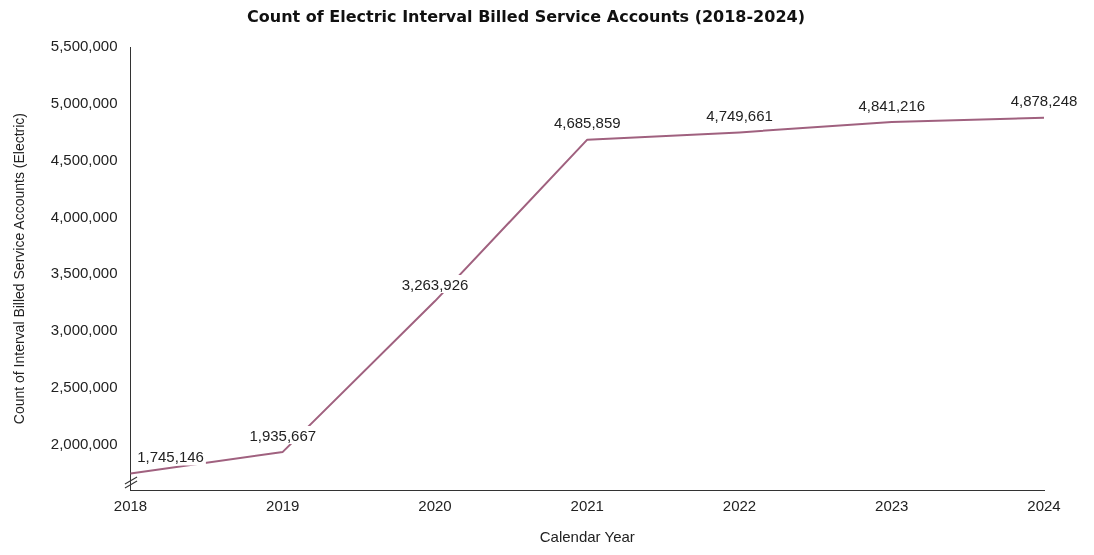 Image resolution: width=1094 pixels, height=555 pixels. Describe the element at coordinates (283, 506) in the screenshot. I see `x-tick-label: 2019` at that location.